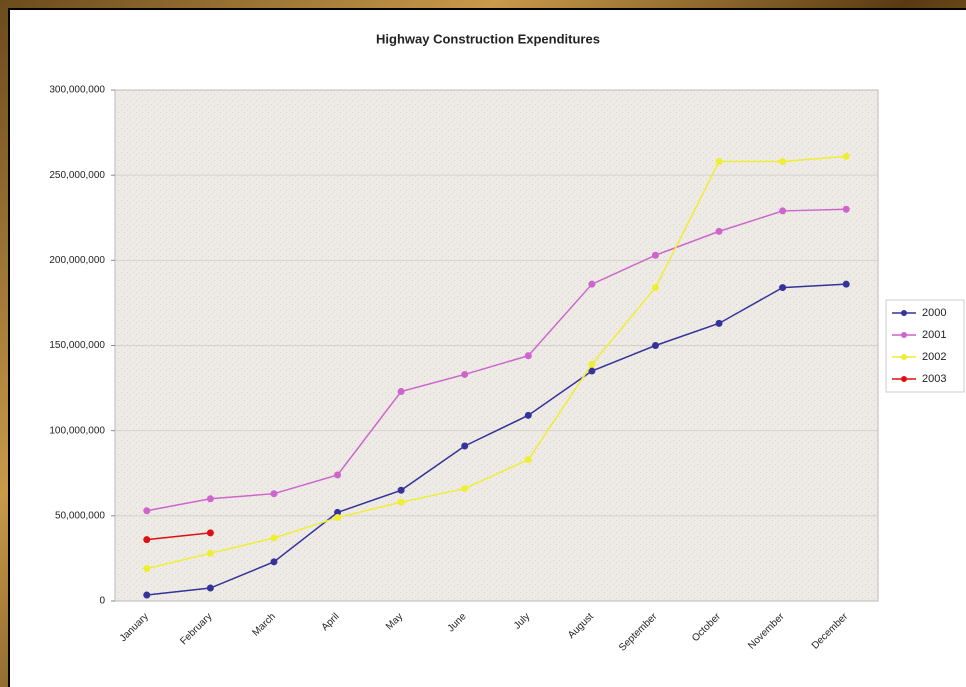 The height and width of the screenshot is (687, 966). What do you see at coordinates (925, 346) in the screenshot?
I see `legend` at bounding box center [925, 346].